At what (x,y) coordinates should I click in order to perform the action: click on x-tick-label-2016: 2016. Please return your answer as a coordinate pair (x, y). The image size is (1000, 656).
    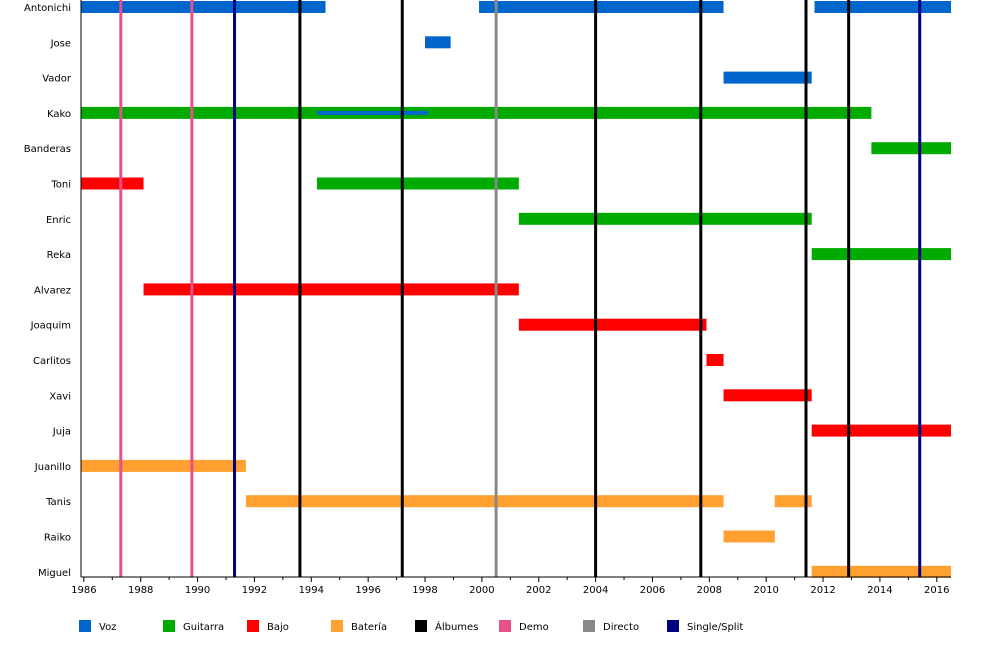
    Looking at the image, I should click on (936, 590).